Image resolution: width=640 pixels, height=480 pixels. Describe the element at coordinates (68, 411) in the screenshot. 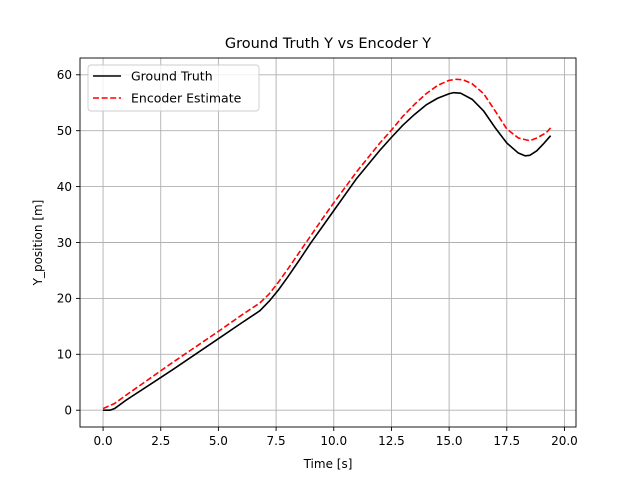

I see `y-tick-label: 0` at that location.